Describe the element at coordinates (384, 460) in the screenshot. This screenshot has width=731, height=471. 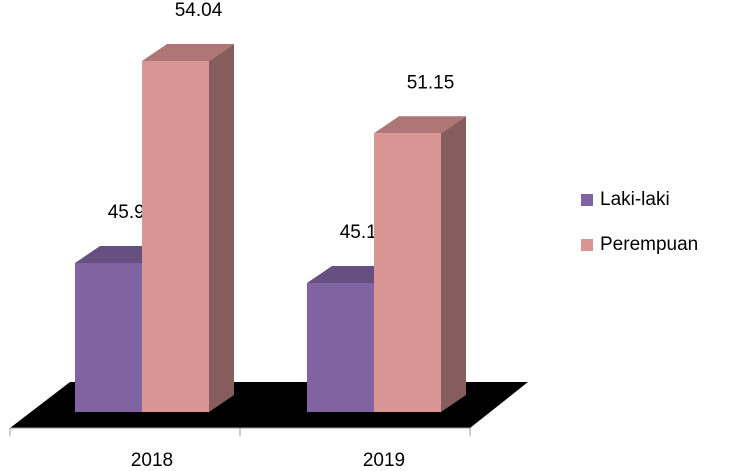
I see `x-tick-label: 2019` at that location.